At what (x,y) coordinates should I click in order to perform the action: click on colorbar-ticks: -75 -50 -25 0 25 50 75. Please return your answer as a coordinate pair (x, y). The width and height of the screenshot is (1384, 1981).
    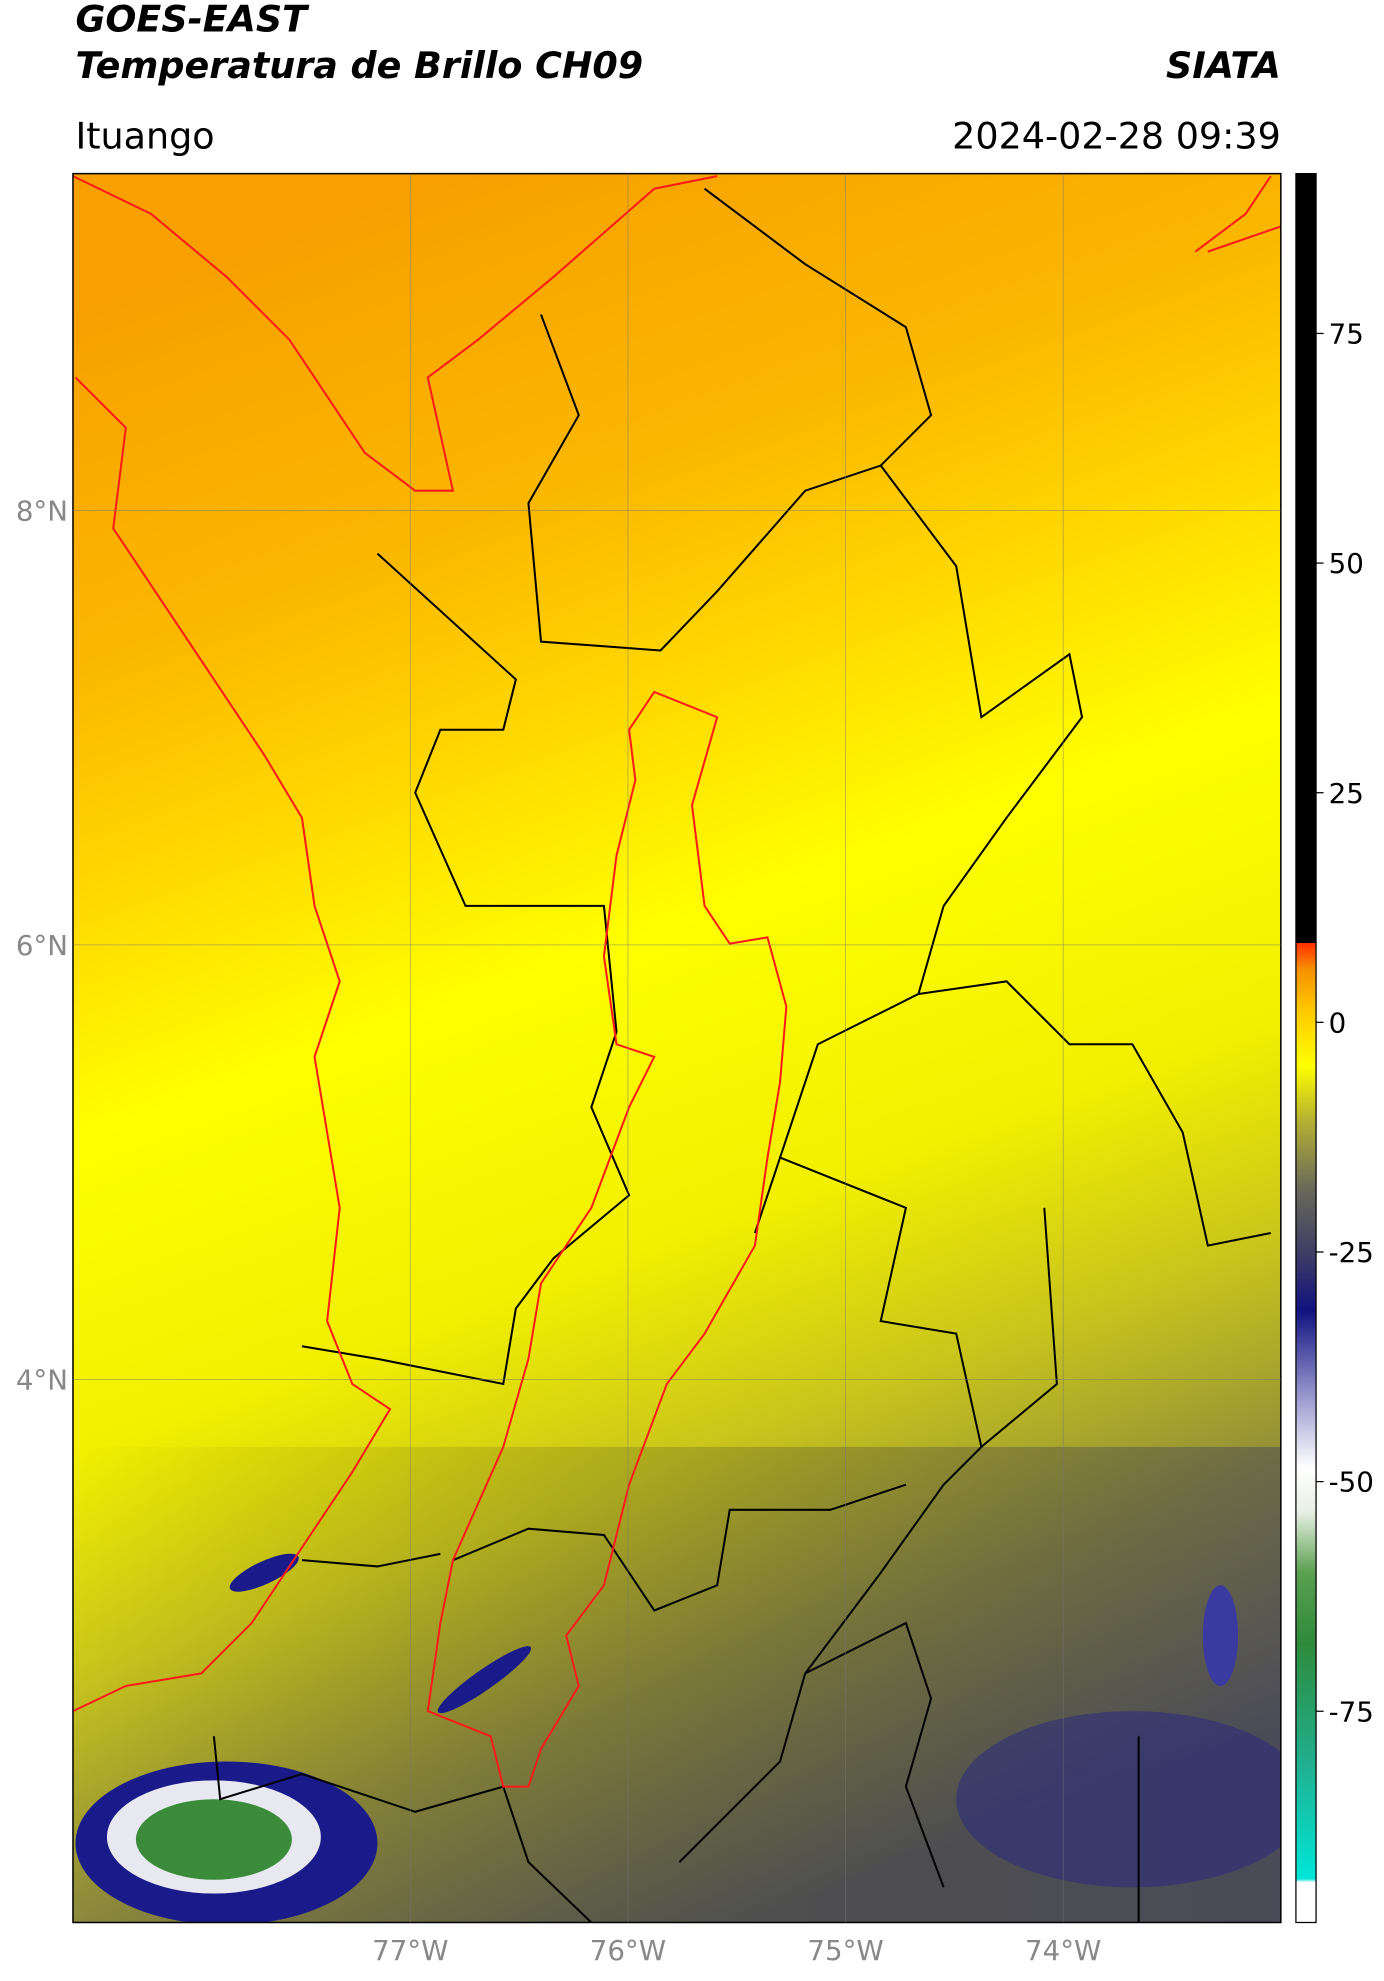
    Looking at the image, I should click on (1345, 1023).